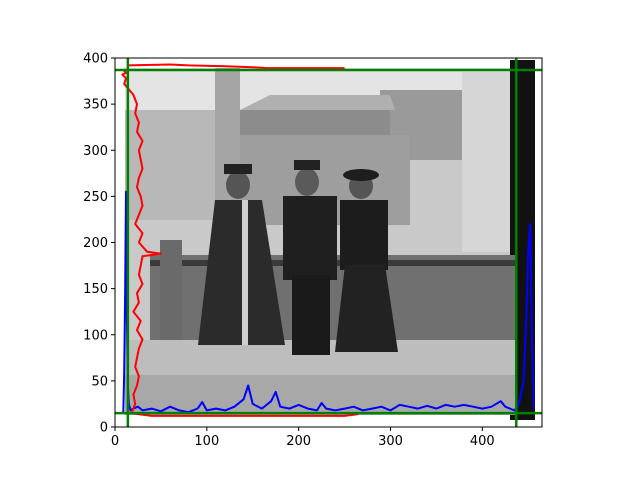 This screenshot has height=480, width=640. What do you see at coordinates (95, 289) in the screenshot?
I see `y-tick-label: 150` at bounding box center [95, 289].